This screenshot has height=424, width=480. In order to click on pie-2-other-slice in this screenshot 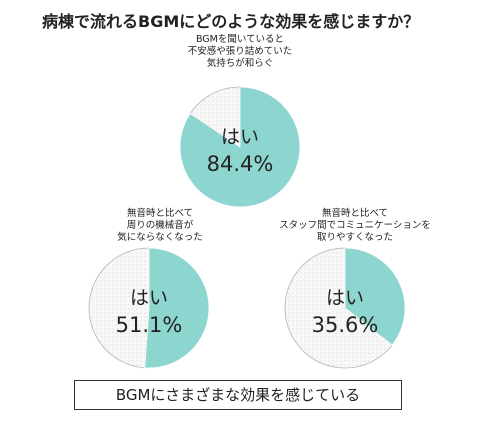, I will do `click(119, 308)`.